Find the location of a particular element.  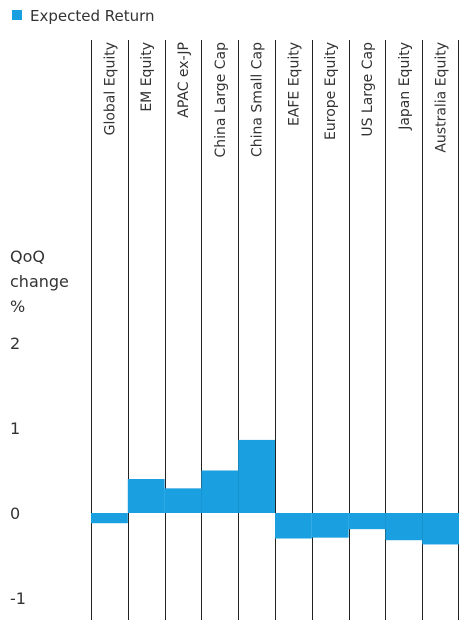

y-tick-label: 2 is located at coordinates (15, 343).